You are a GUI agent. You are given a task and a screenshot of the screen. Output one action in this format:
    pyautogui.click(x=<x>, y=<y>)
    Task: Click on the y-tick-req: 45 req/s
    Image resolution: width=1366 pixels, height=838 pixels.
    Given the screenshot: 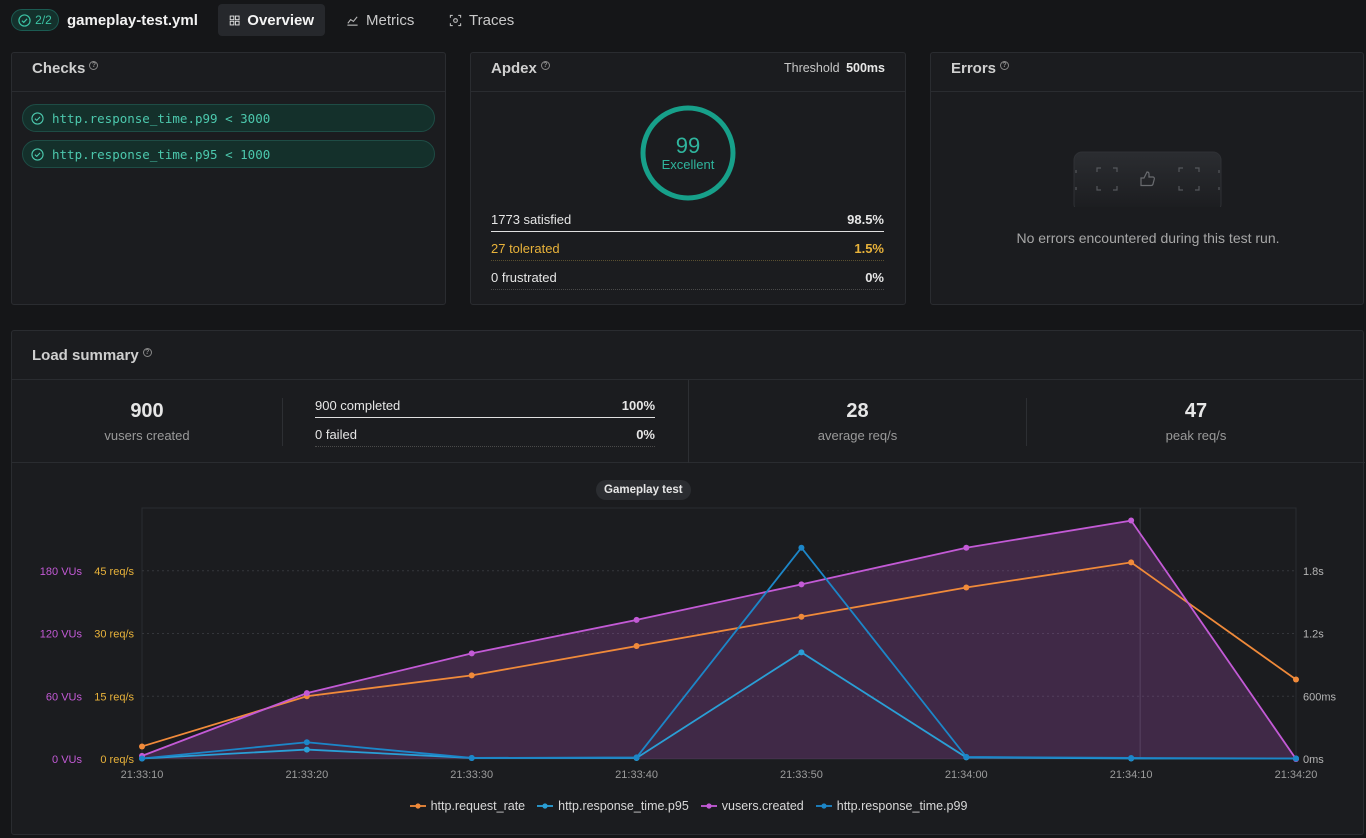 What is the action you would take?
    pyautogui.click(x=114, y=572)
    